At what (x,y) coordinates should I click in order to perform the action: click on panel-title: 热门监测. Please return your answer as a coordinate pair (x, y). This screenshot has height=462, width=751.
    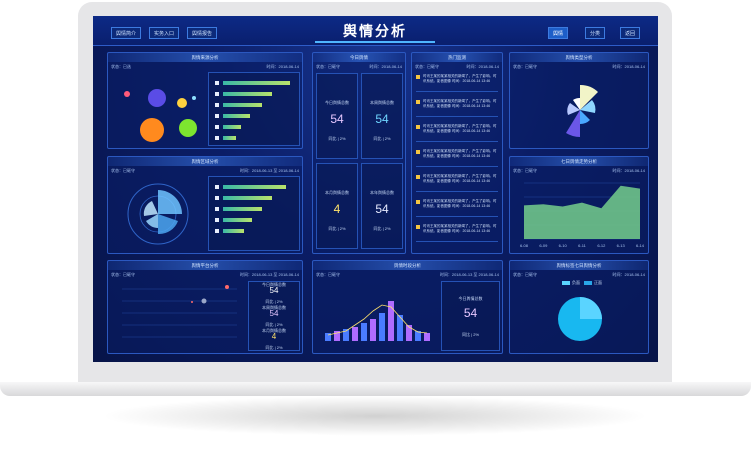
    Looking at the image, I should click on (457, 57).